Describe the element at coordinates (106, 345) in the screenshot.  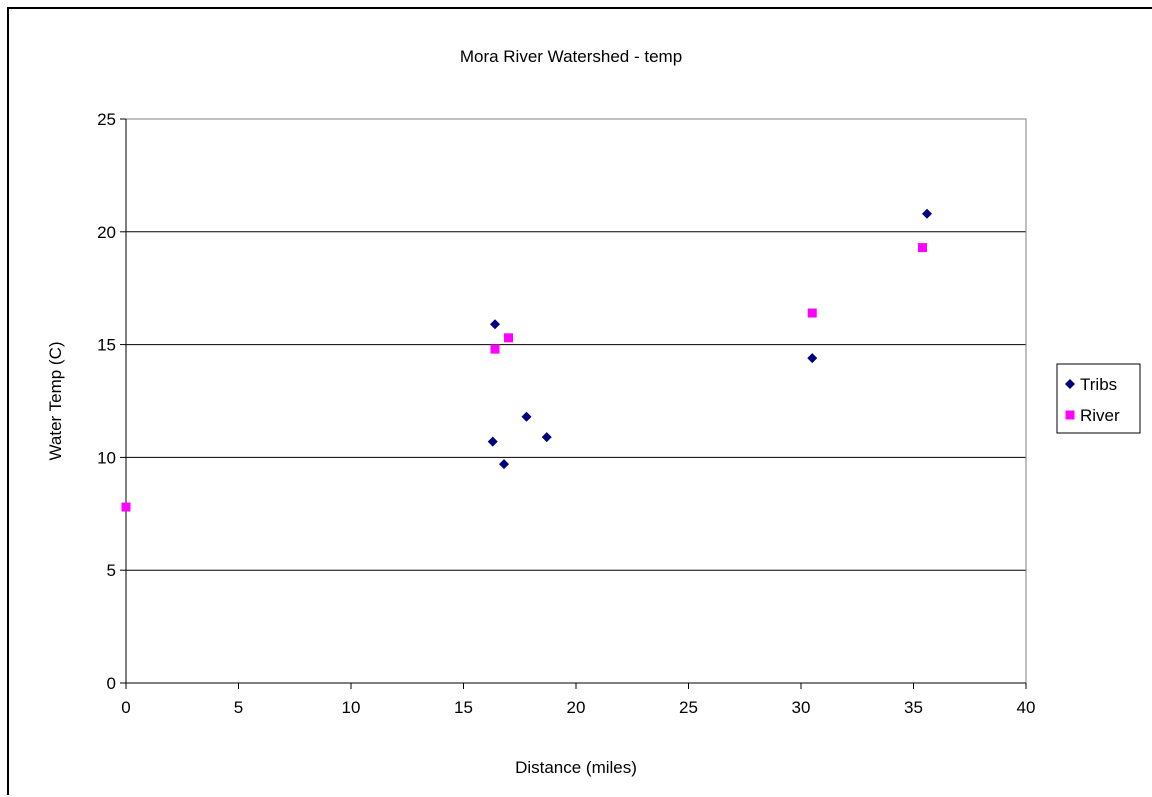
I see `y-tick-label: 15` at that location.